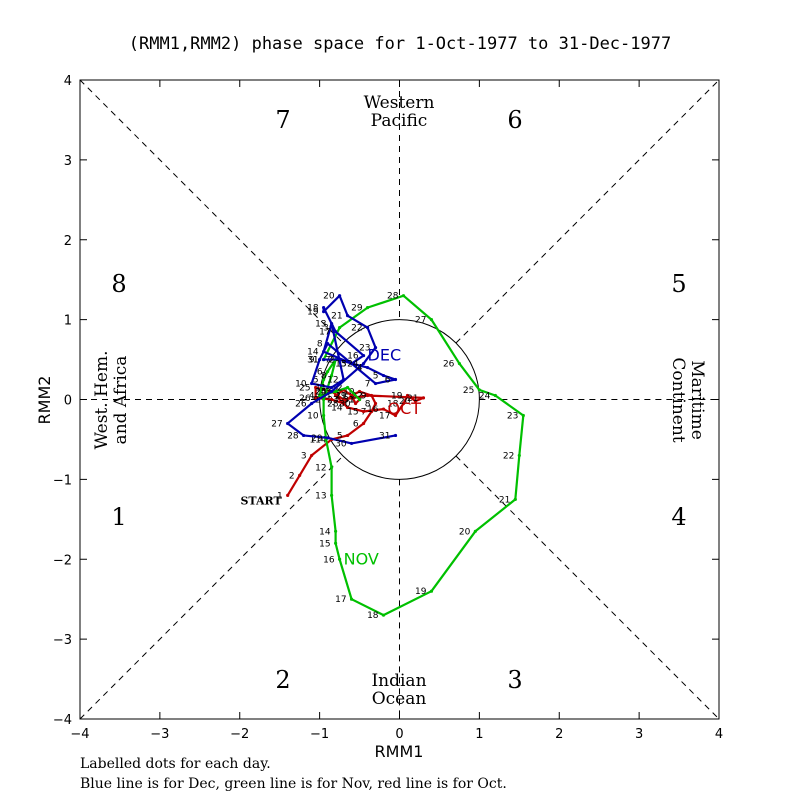 Image resolution: width=800 pixels, height=800 pixels. Describe the element at coordinates (399, 103) in the screenshot. I see `region-western-pacific-line1: Western` at that location.